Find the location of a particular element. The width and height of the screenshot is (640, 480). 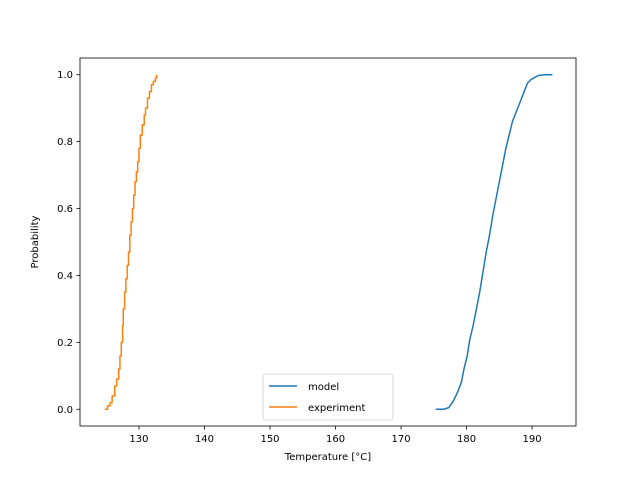

y-tick-label: 0.2 is located at coordinates (65, 343).